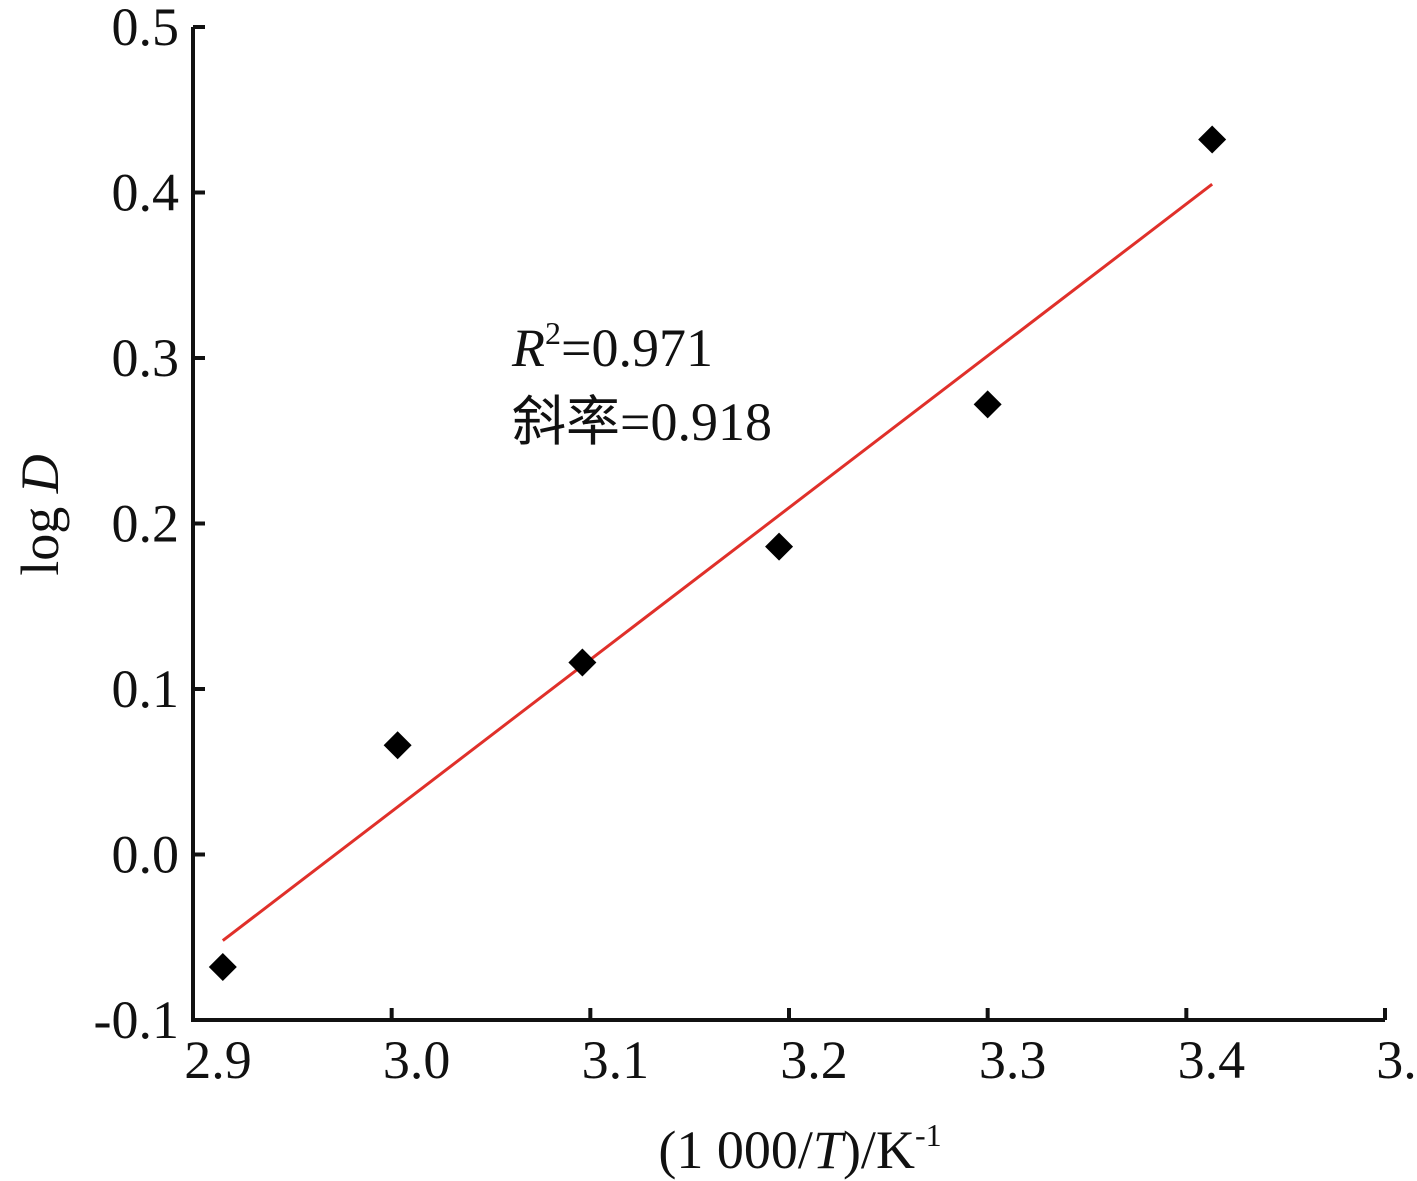  Describe the element at coordinates (528, 348) in the screenshot. I see `r-squared-symbol: R` at that location.